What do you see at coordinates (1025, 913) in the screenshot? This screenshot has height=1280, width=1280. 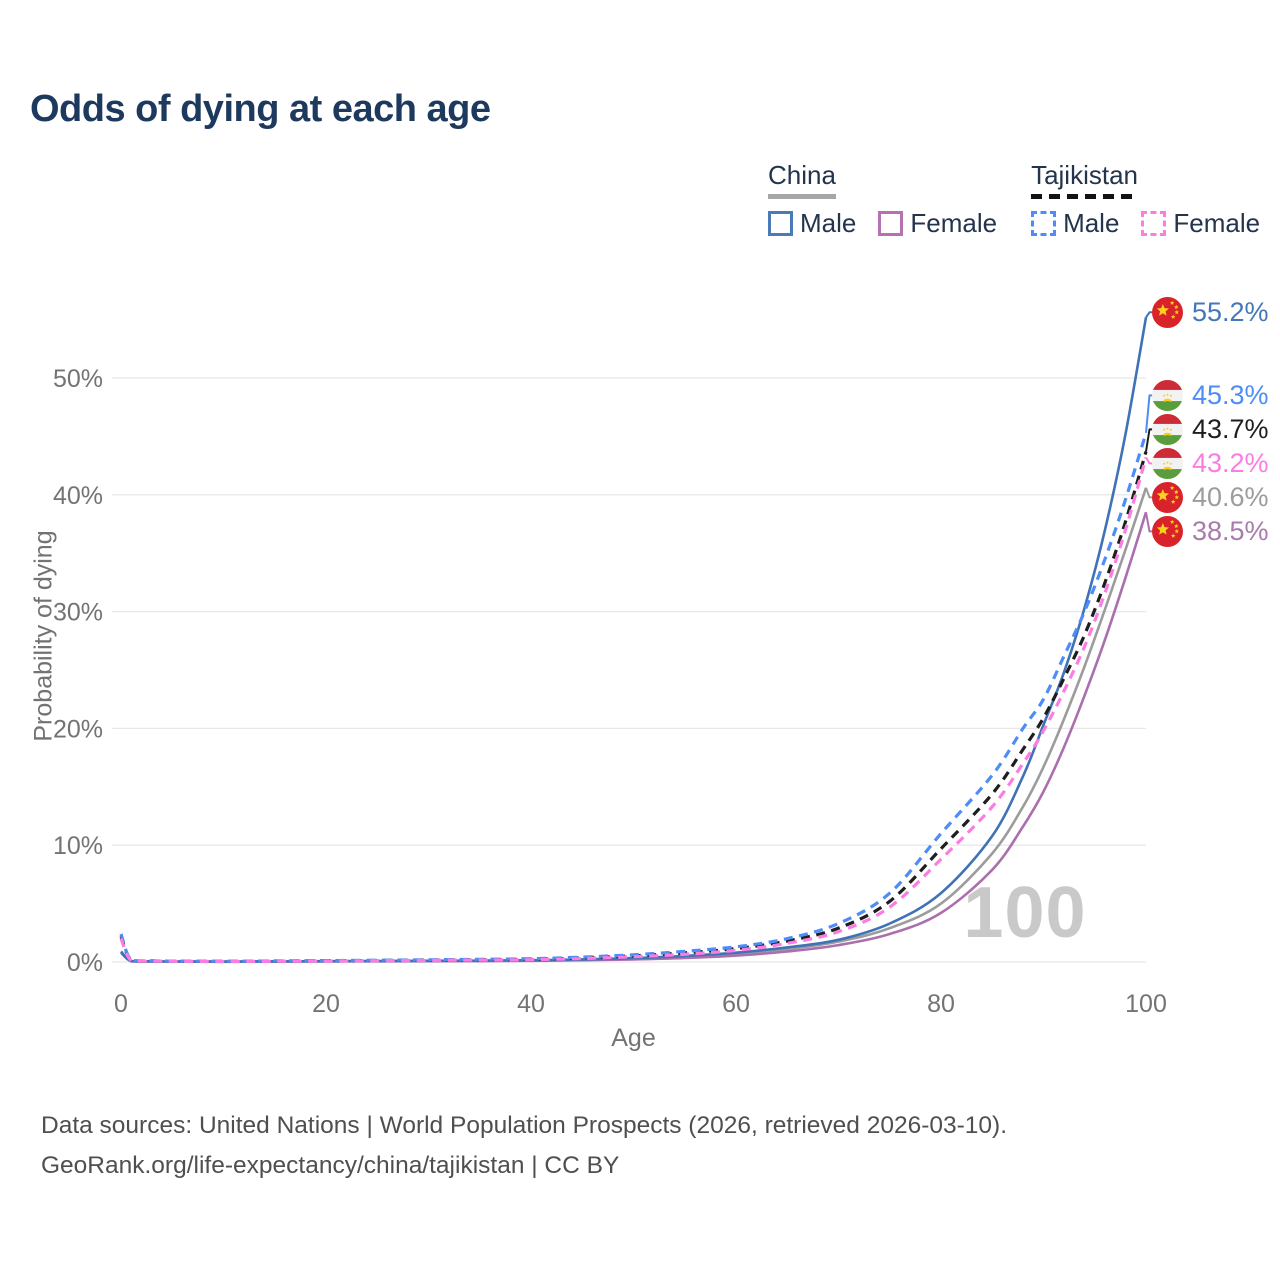 I see `age-counter-watermark: 100` at bounding box center [1025, 913].